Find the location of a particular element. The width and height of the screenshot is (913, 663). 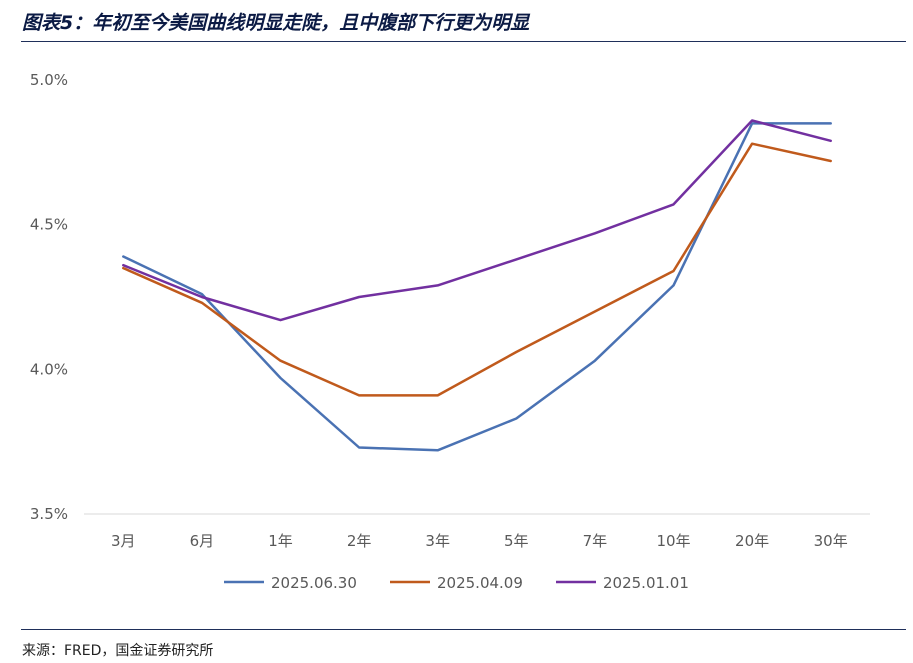

title-divider is located at coordinates (463, 41).